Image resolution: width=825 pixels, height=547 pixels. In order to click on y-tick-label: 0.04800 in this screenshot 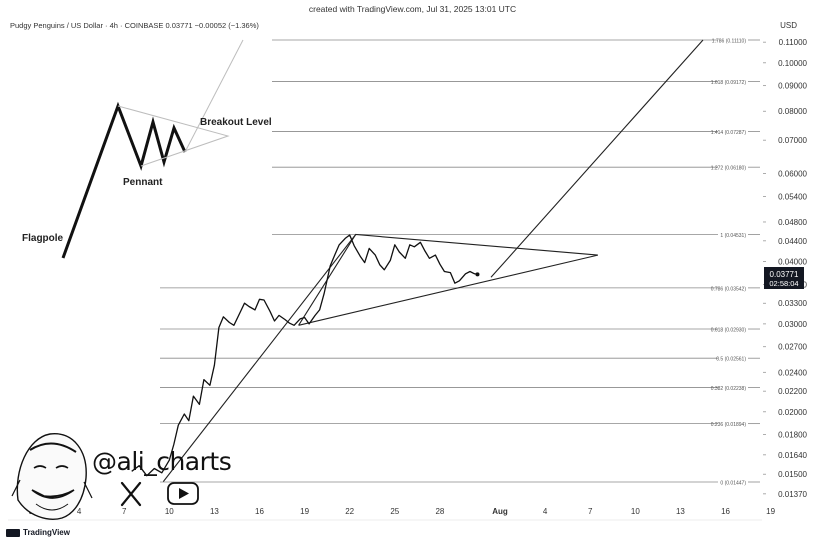, I will do `click(792, 222)`.